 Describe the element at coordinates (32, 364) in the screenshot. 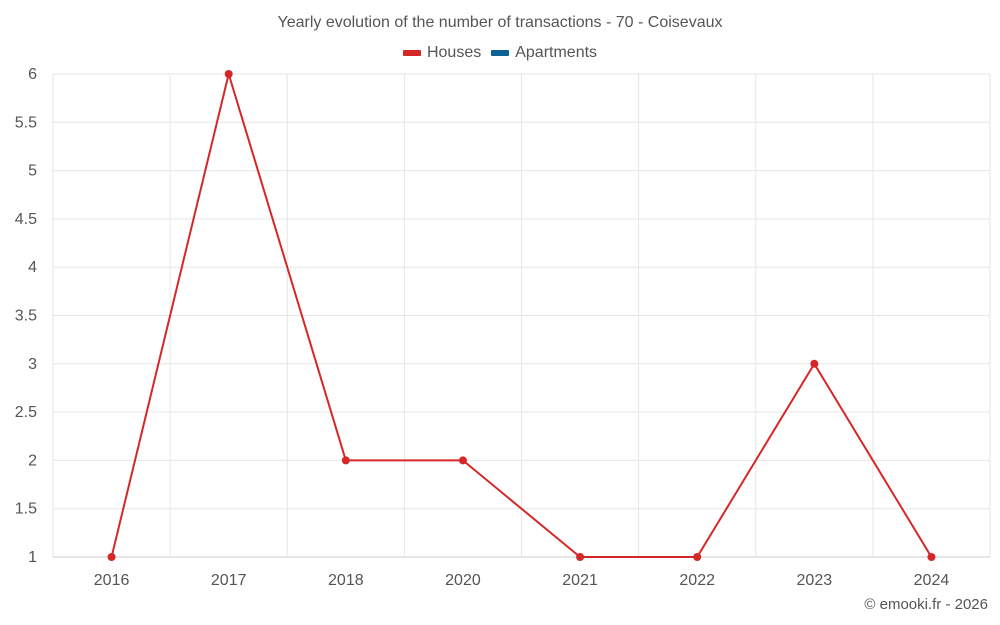

I see `y-tick-label: 3` at that location.